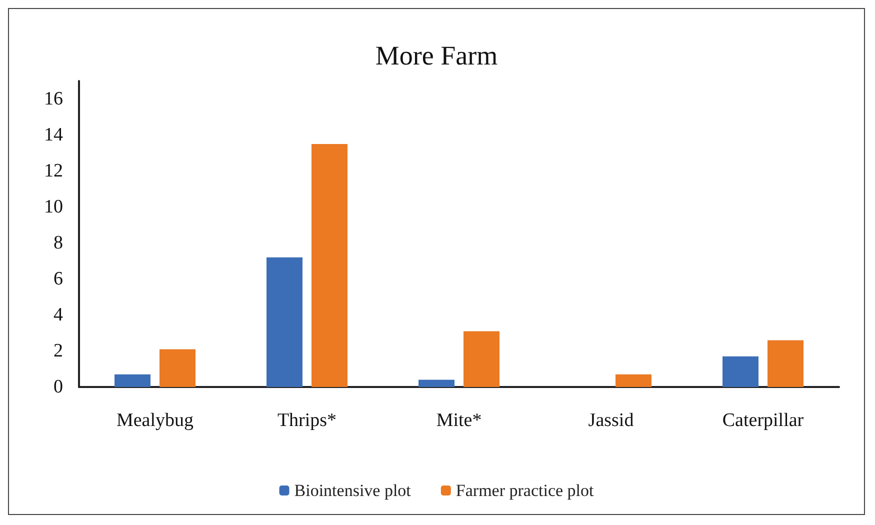  Describe the element at coordinates (58, 243) in the screenshot. I see `y-tick-label: 8` at that location.